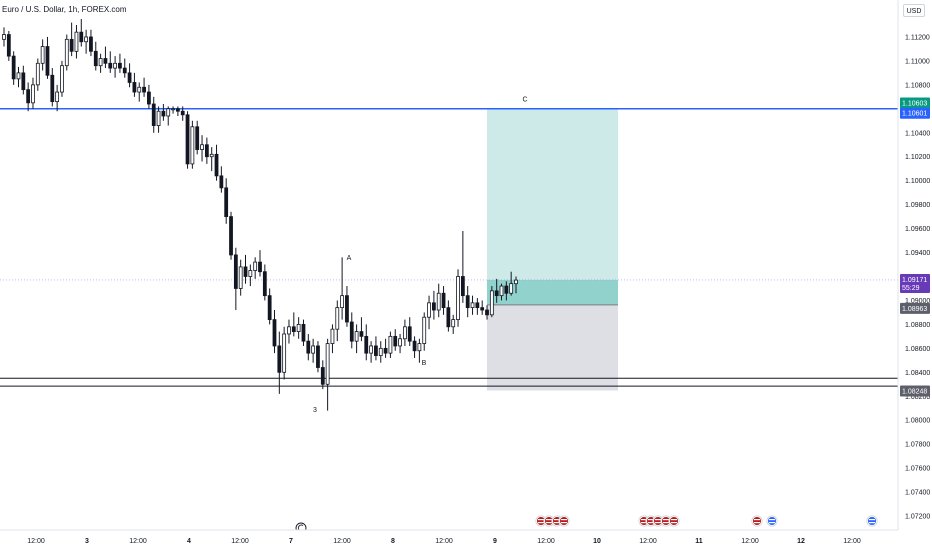 The width and height of the screenshot is (932, 550). What do you see at coordinates (914, 10) in the screenshot?
I see `currency-button: USD` at bounding box center [914, 10].